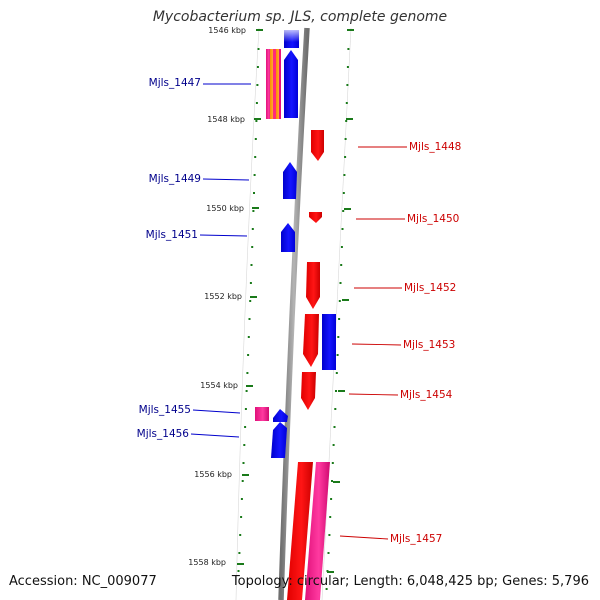 The image size is (600, 600). I want to click on label-mjls-1455: Mjls_1455, so click(190, 410).